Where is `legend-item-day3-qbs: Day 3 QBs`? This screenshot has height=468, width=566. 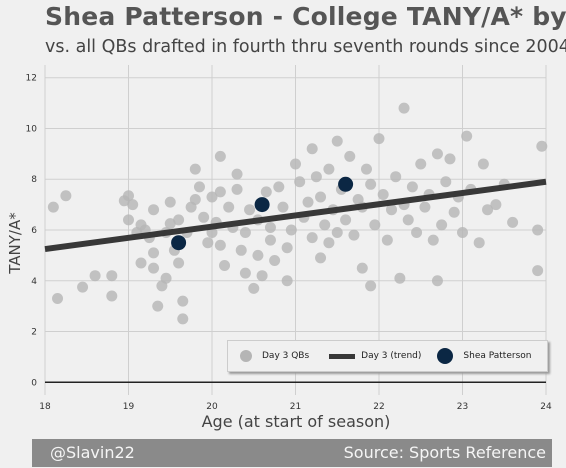
legend-item-day3-qbs: Day 3 QBs is located at coordinates (274, 356).